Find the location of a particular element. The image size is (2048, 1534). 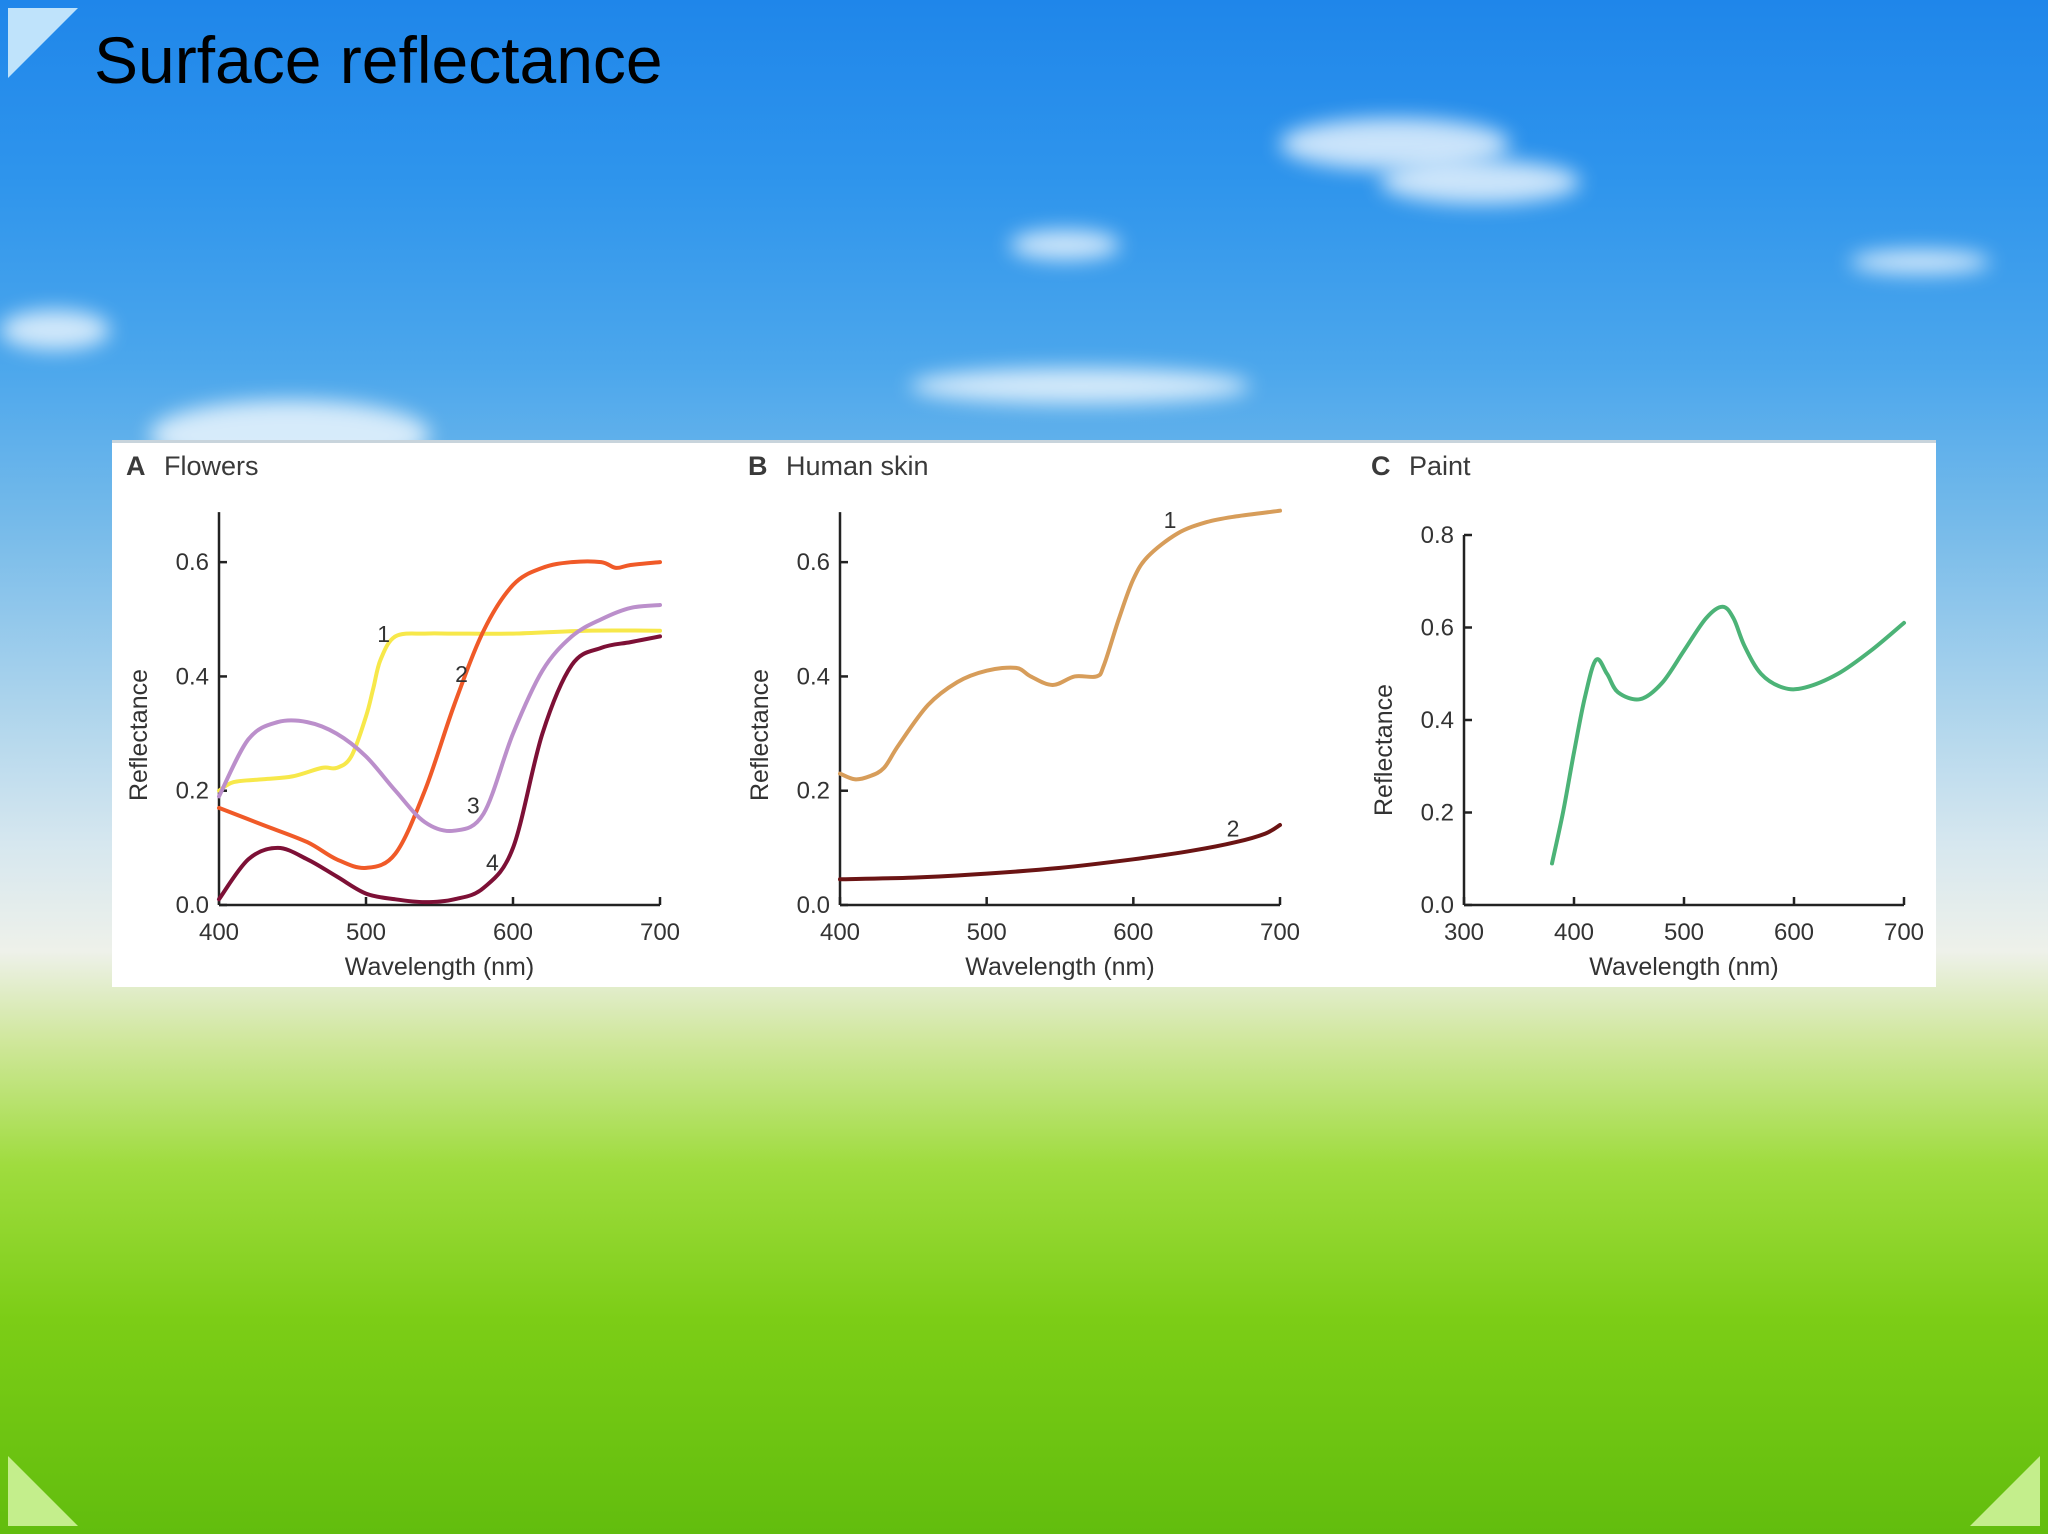

series-line-paint is located at coordinates (1728, 735).